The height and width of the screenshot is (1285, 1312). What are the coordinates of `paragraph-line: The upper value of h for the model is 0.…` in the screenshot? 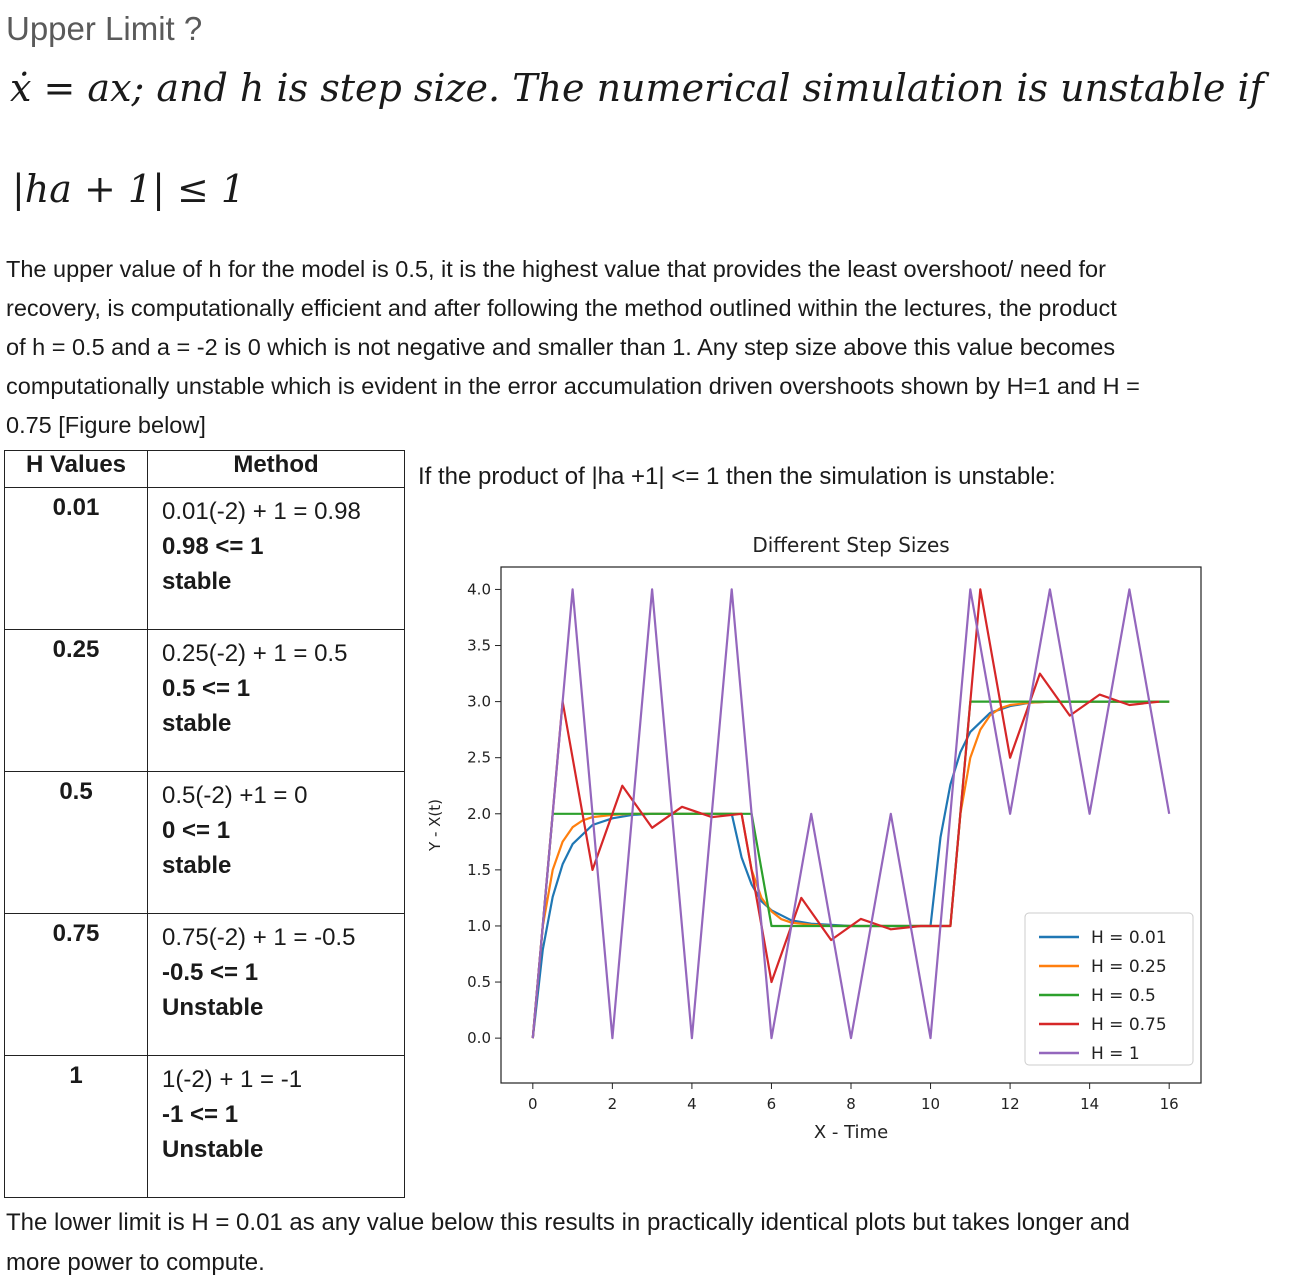 It's located at (556, 269).